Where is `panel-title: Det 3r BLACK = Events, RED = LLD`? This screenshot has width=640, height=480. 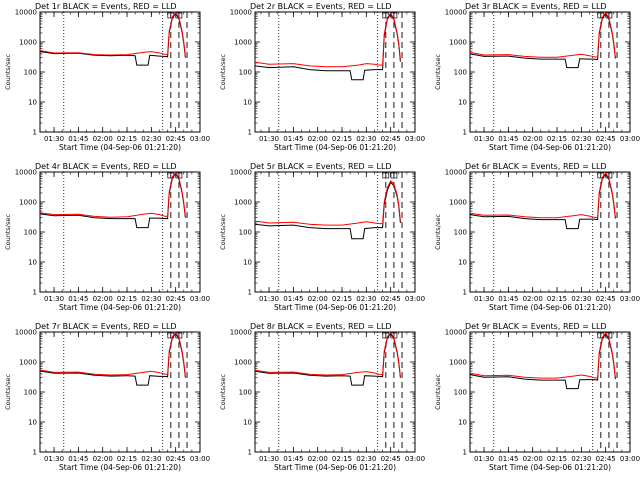 panel-title: Det 3r BLACK = Events, RED = LLD is located at coordinates (536, 6).